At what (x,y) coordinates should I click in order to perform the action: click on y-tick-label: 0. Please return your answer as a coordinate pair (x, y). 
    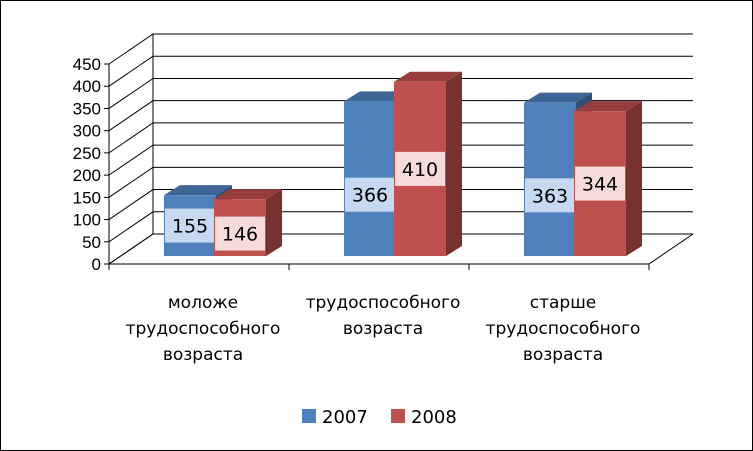
    Looking at the image, I should click on (96, 264).